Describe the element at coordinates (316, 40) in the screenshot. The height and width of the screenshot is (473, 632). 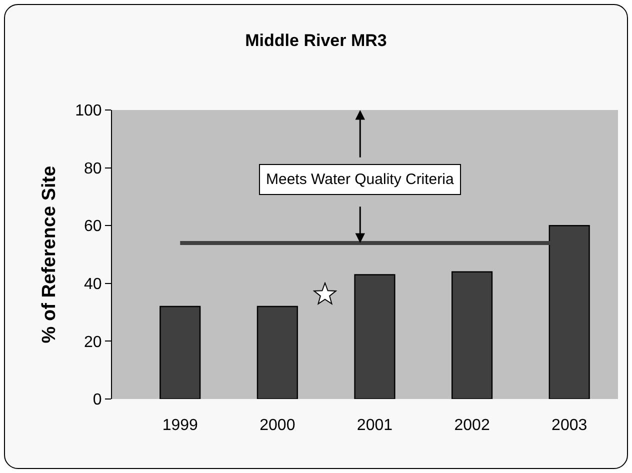
I see `chart-title: Middle River MR3` at that location.